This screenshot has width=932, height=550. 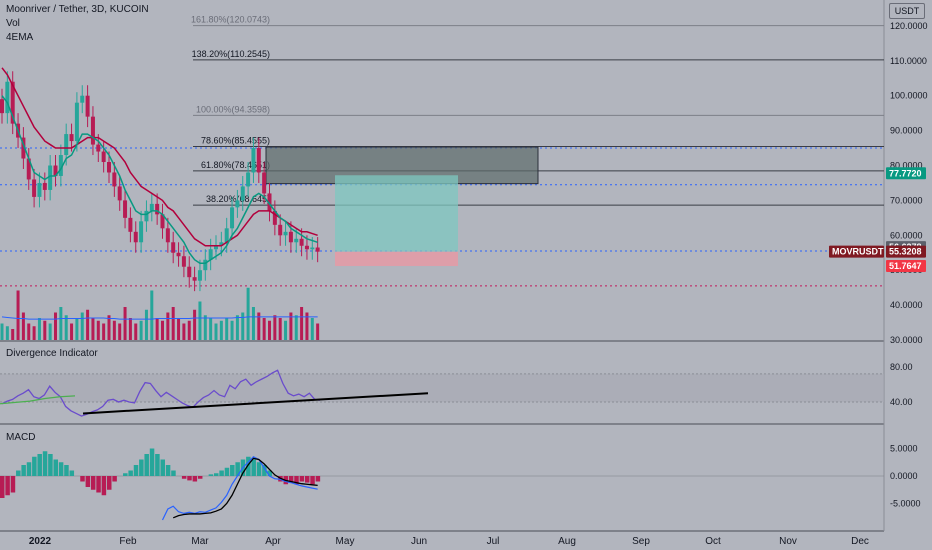 What do you see at coordinates (904, 449) in the screenshot?
I see `macd-tick-label: 5.0000` at bounding box center [904, 449].